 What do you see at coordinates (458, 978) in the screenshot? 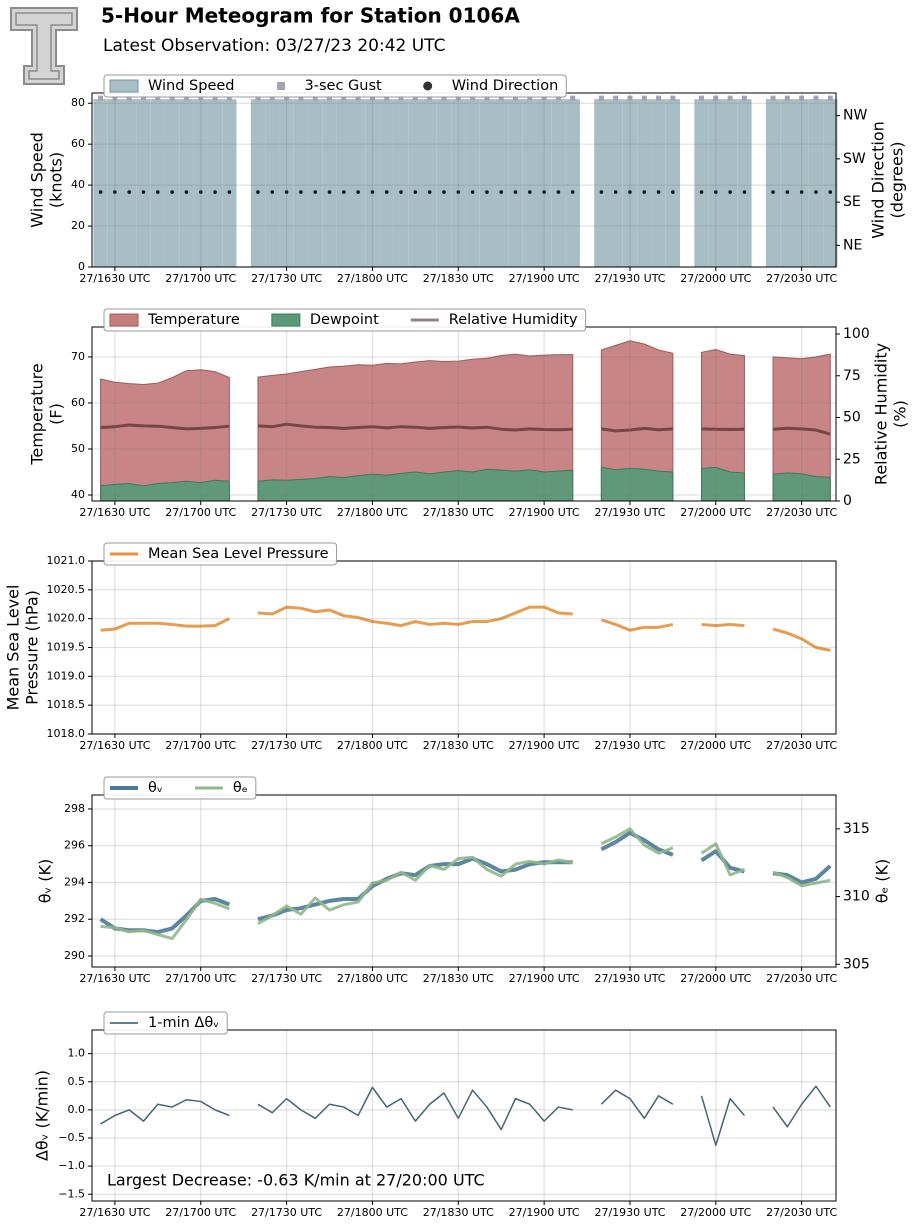
I see `x-tick-label: 27/1830 UTC` at bounding box center [458, 978].